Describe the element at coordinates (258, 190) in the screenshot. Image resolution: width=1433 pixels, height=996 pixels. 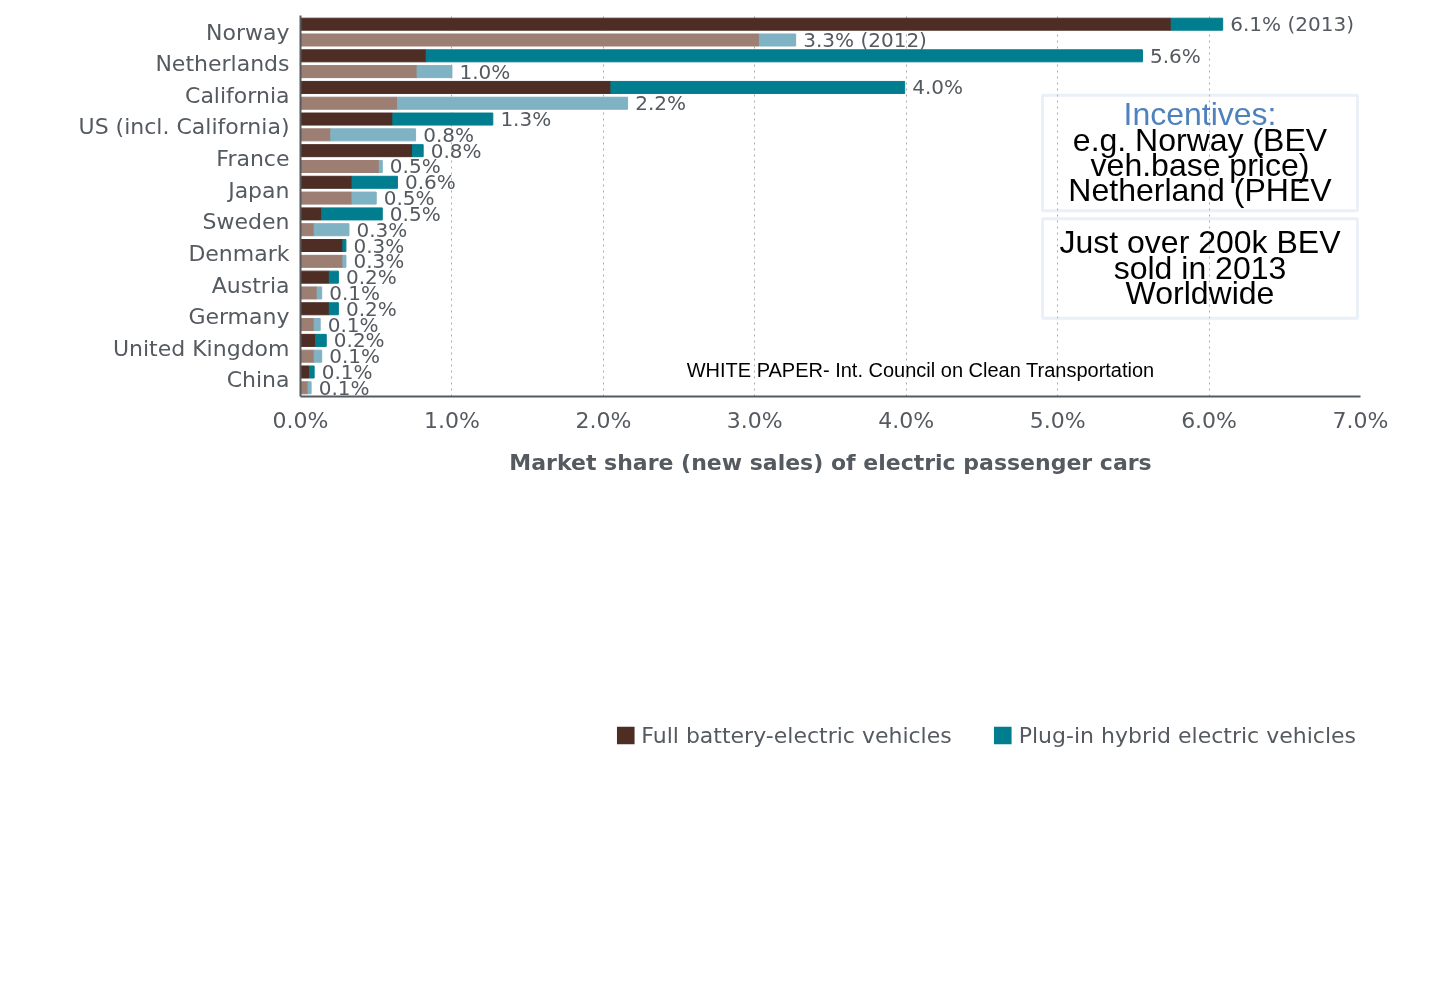
I see `y-tick-label: Japan` at that location.